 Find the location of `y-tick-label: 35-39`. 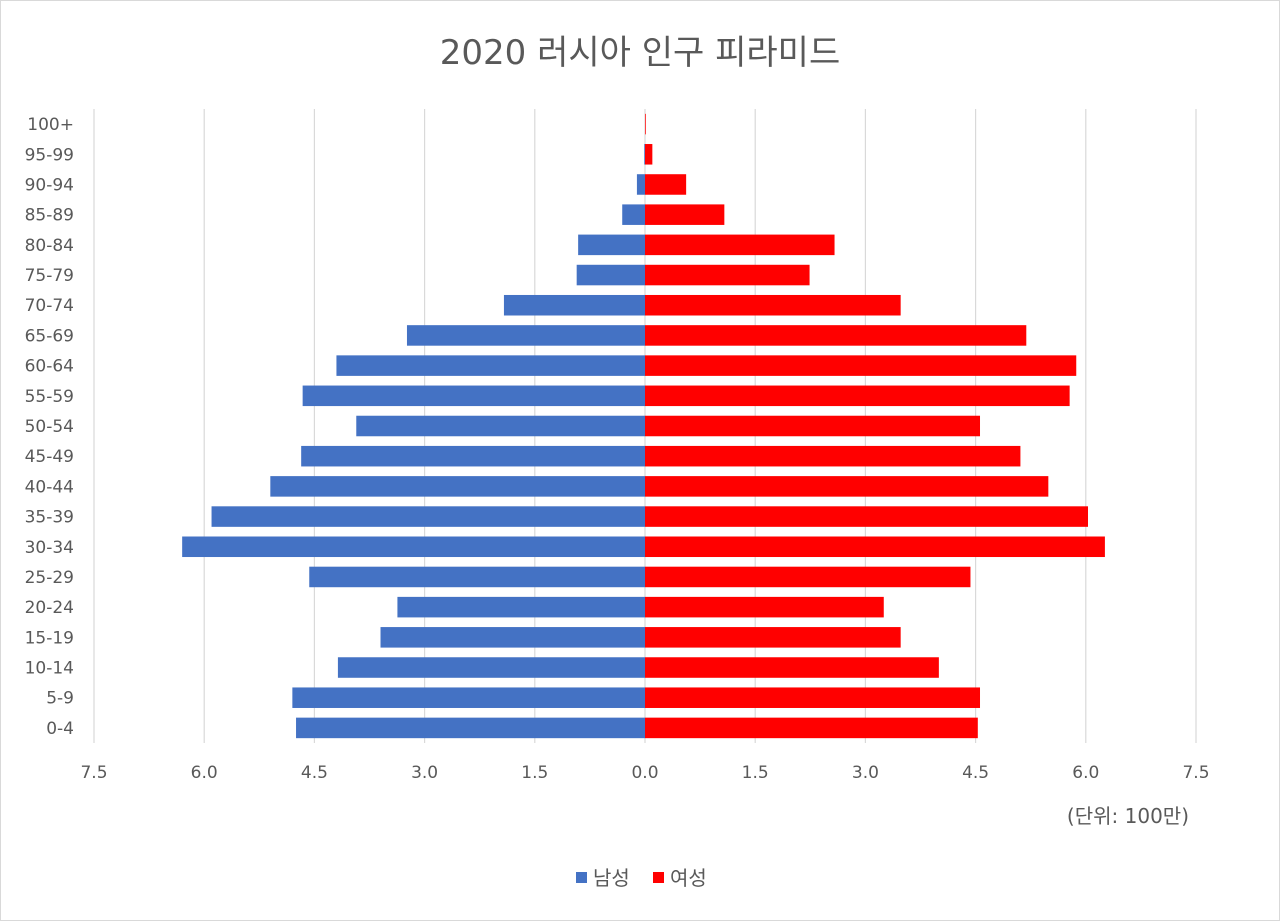

y-tick-label: 35-39 is located at coordinates (49, 518).